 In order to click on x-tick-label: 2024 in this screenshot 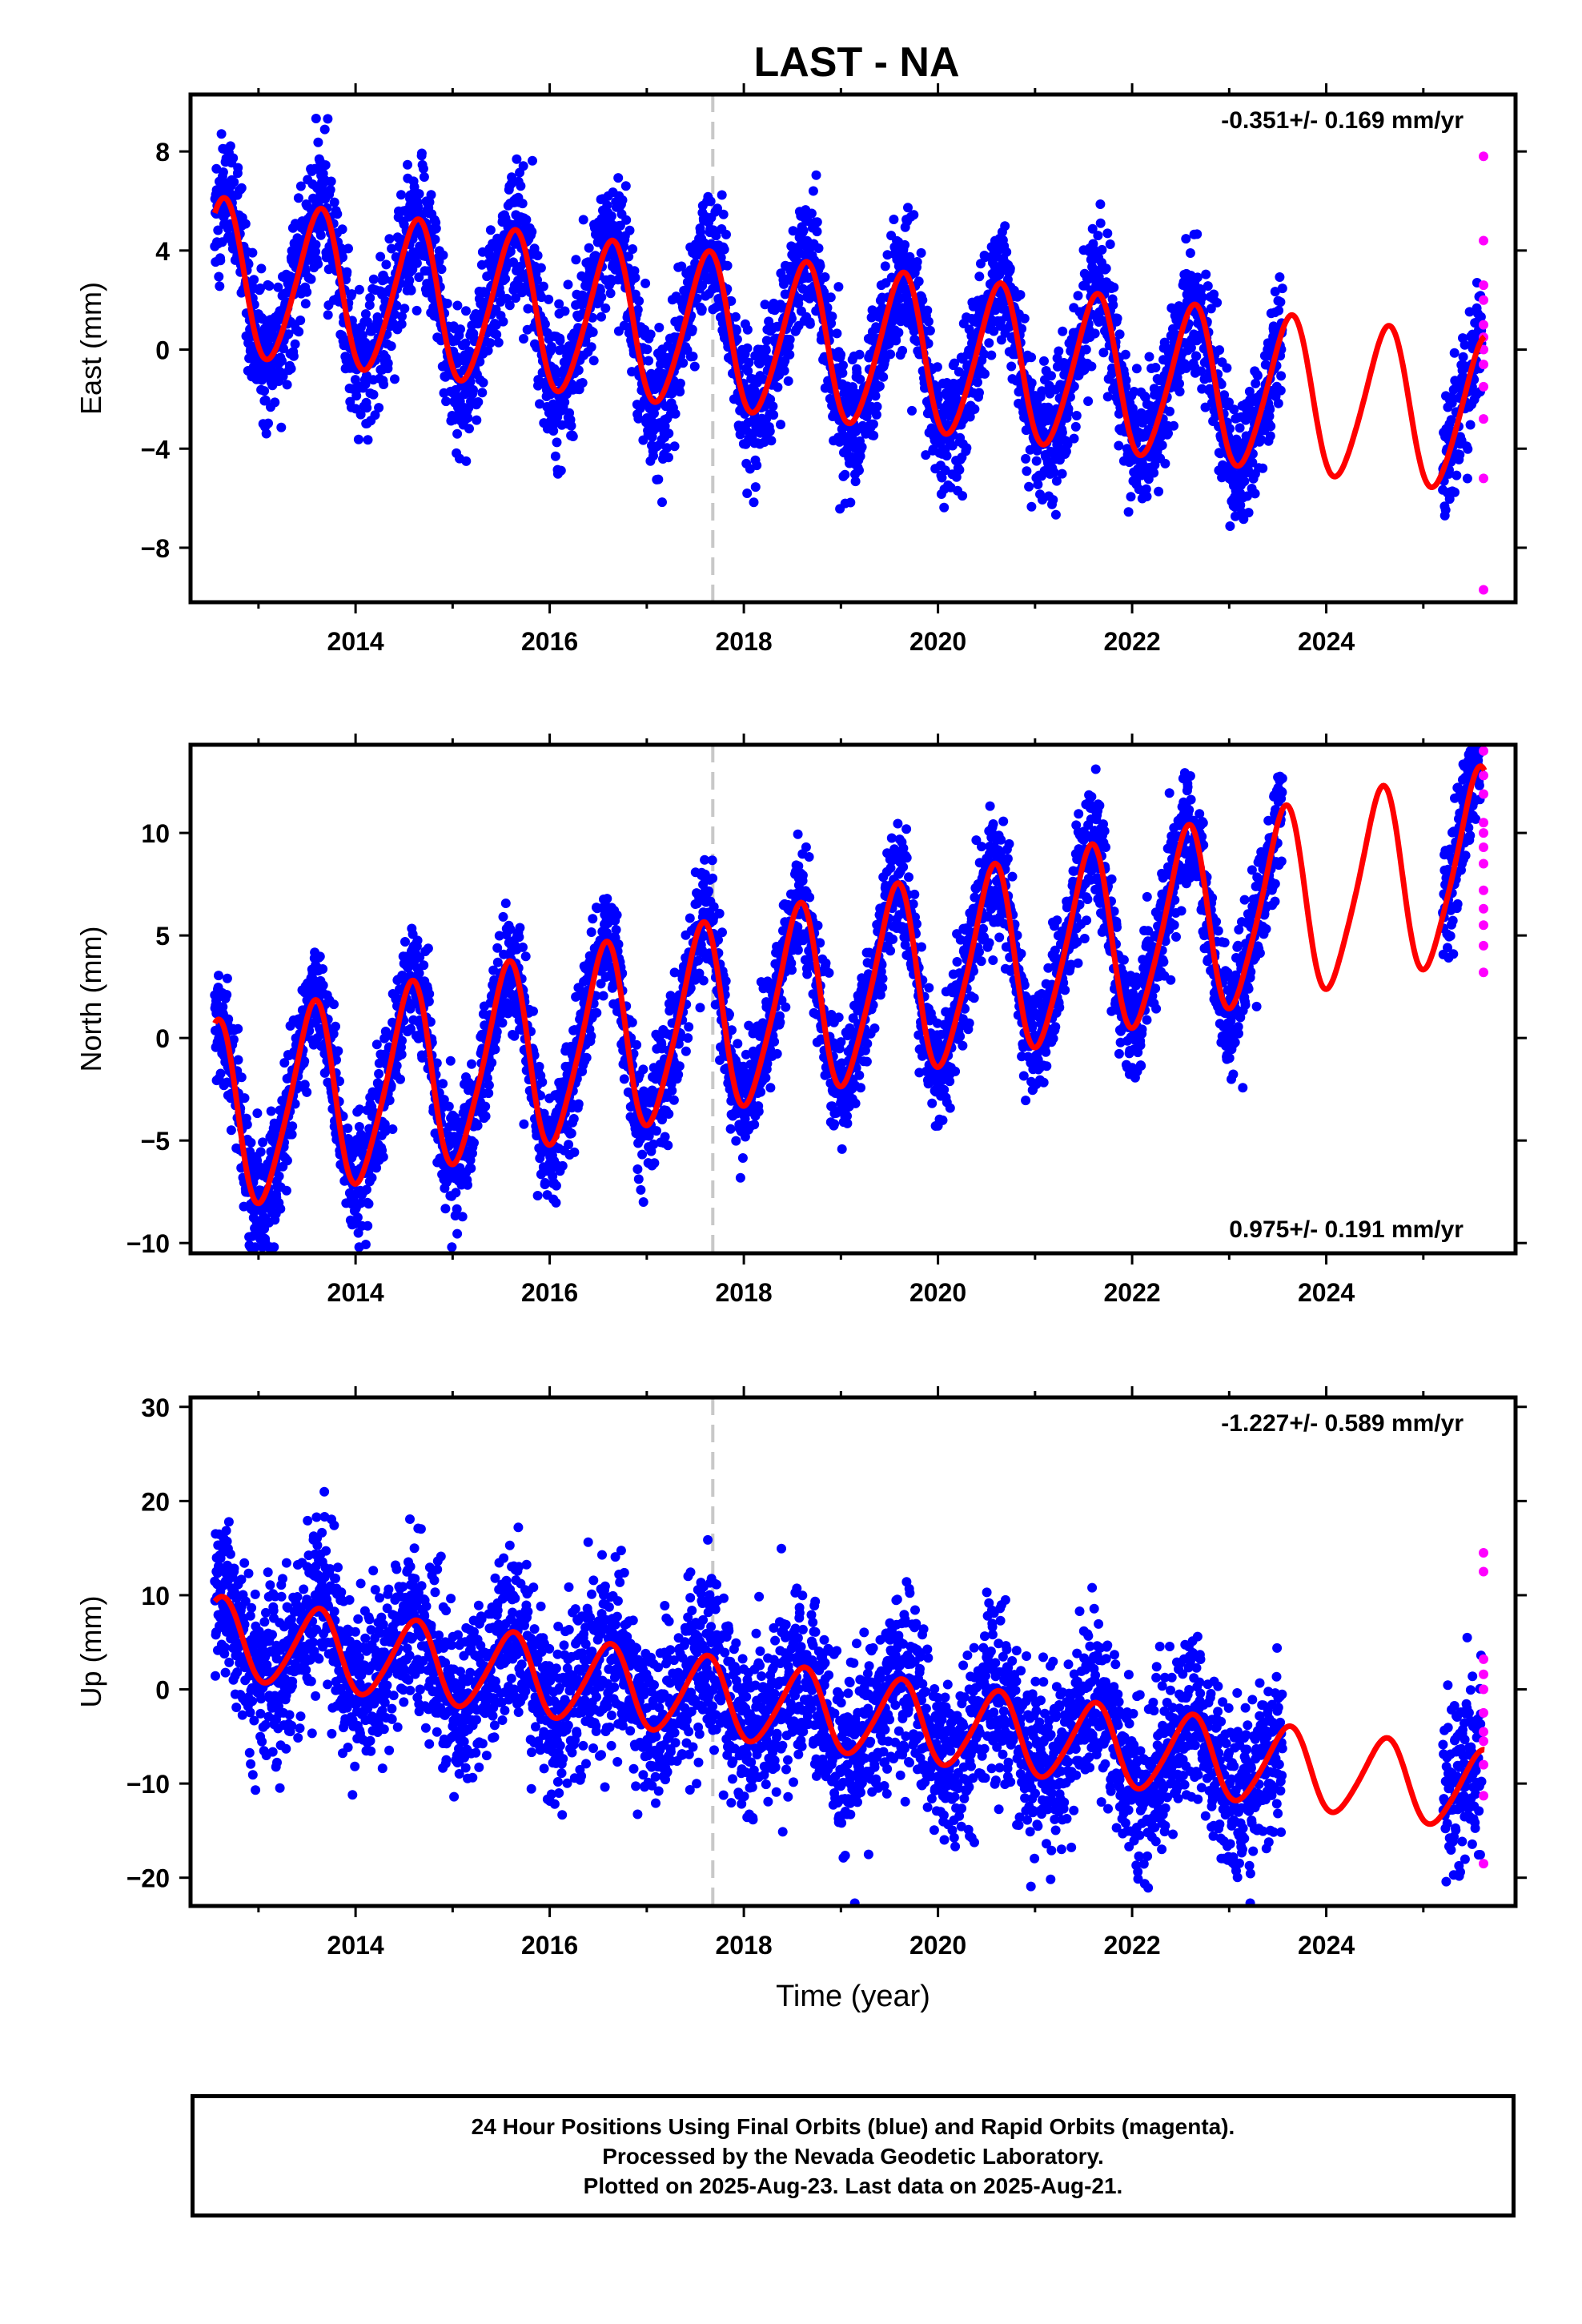, I will do `click(1327, 641)`.